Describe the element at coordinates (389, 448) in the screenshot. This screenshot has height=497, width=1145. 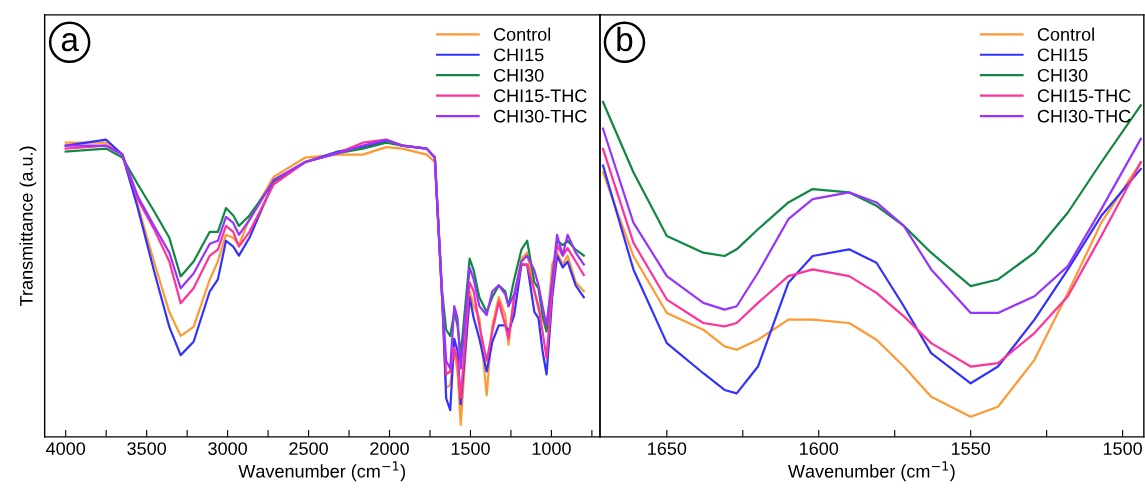
I see `x-tick-label: 2000` at that location.